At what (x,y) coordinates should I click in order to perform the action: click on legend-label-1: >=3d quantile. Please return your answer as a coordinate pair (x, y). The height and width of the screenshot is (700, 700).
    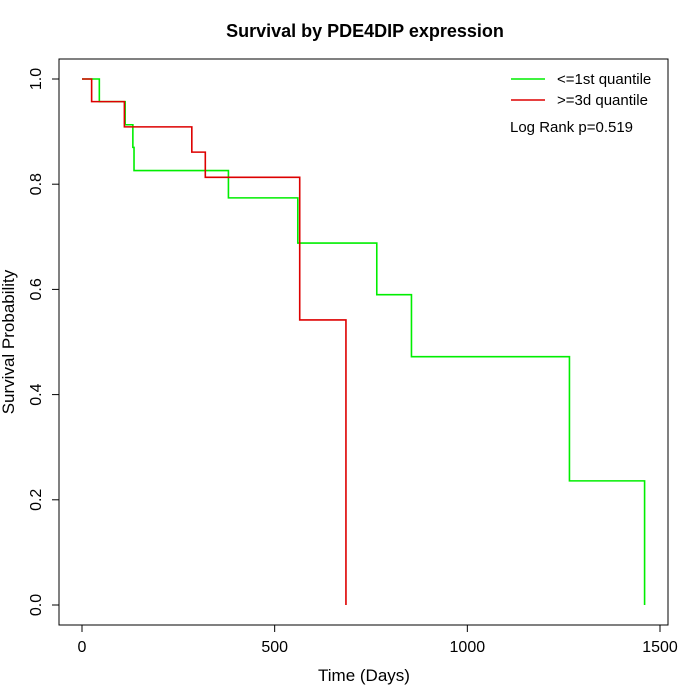
    Looking at the image, I should click on (602, 100).